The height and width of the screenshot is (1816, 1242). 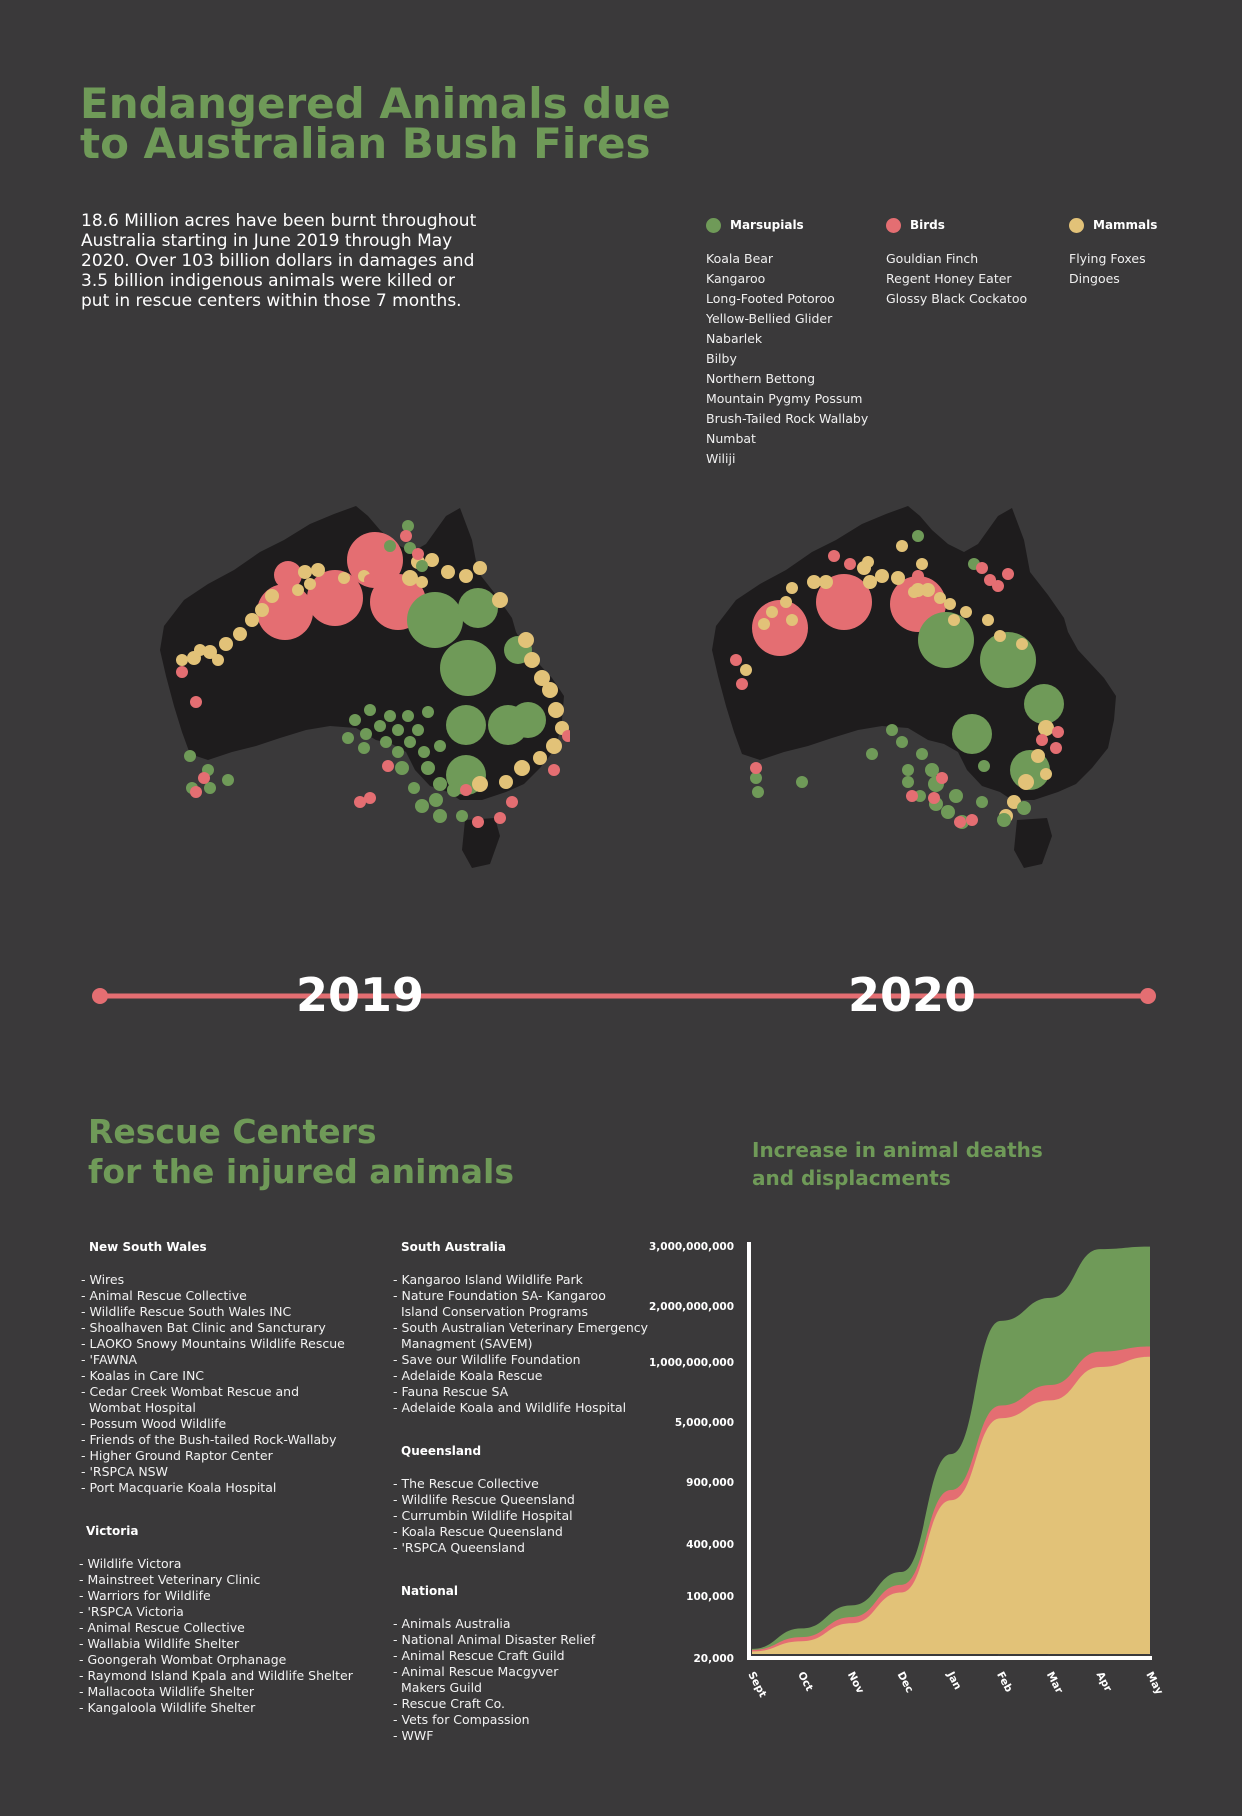 What do you see at coordinates (691, 1307) in the screenshot?
I see `y-tick-label: 2,000,000,000` at bounding box center [691, 1307].